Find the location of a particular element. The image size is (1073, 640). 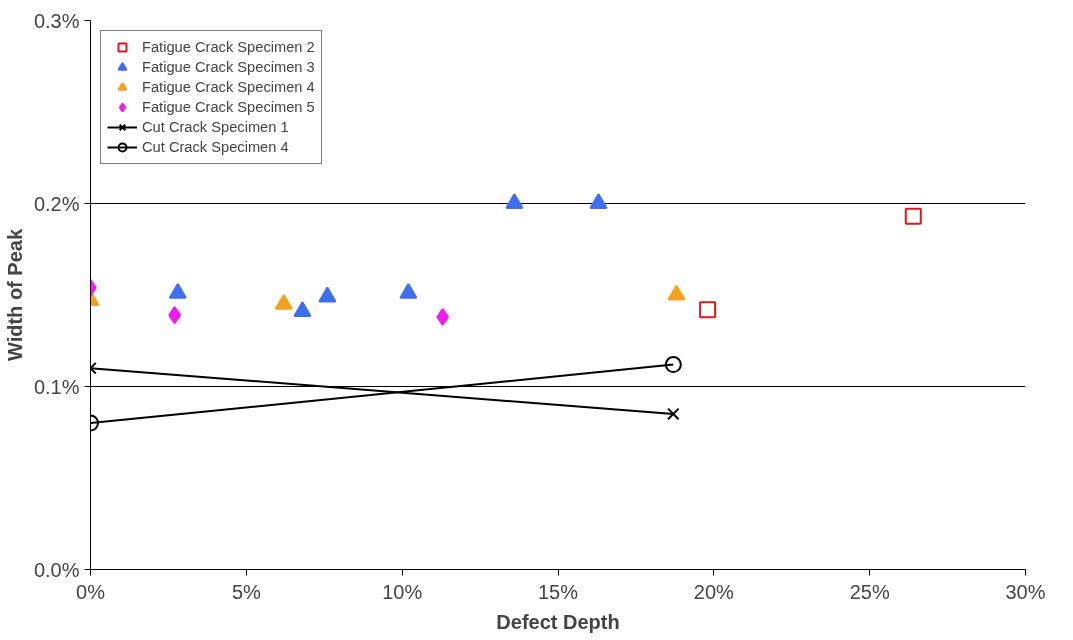

legend-label: Fatigue Crack Specimen 4 is located at coordinates (228, 87).